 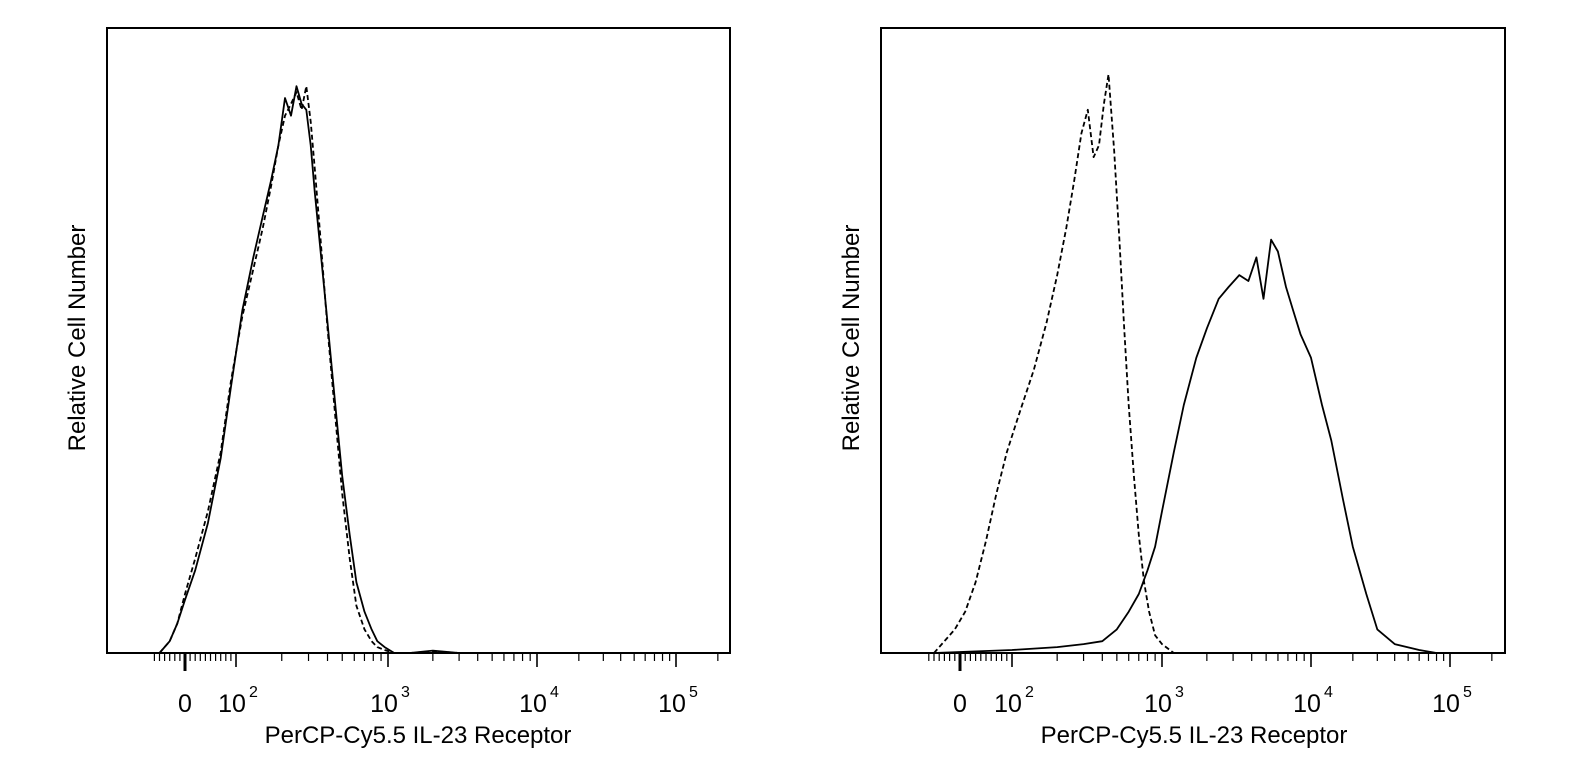 I want to click on series-curves, so click(x=309, y=369).